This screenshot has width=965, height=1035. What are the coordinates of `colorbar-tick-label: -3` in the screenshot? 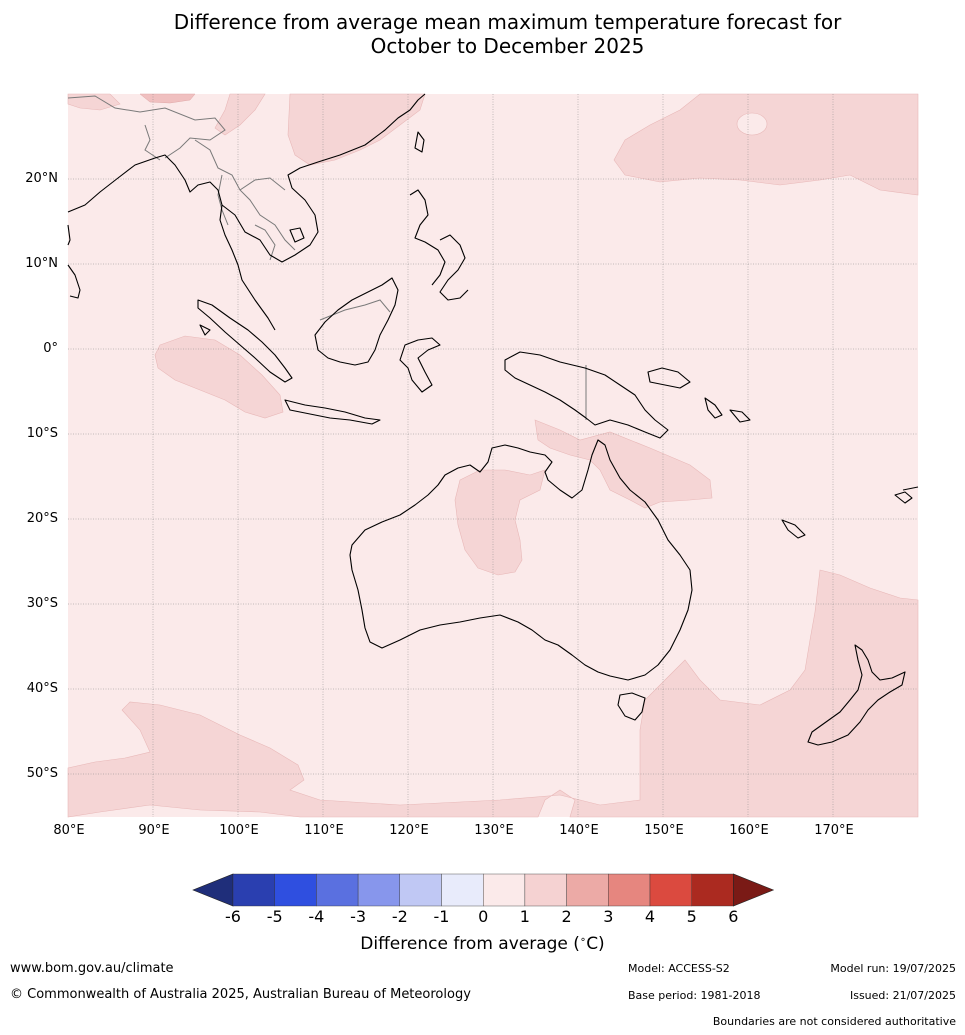 It's located at (358, 916).